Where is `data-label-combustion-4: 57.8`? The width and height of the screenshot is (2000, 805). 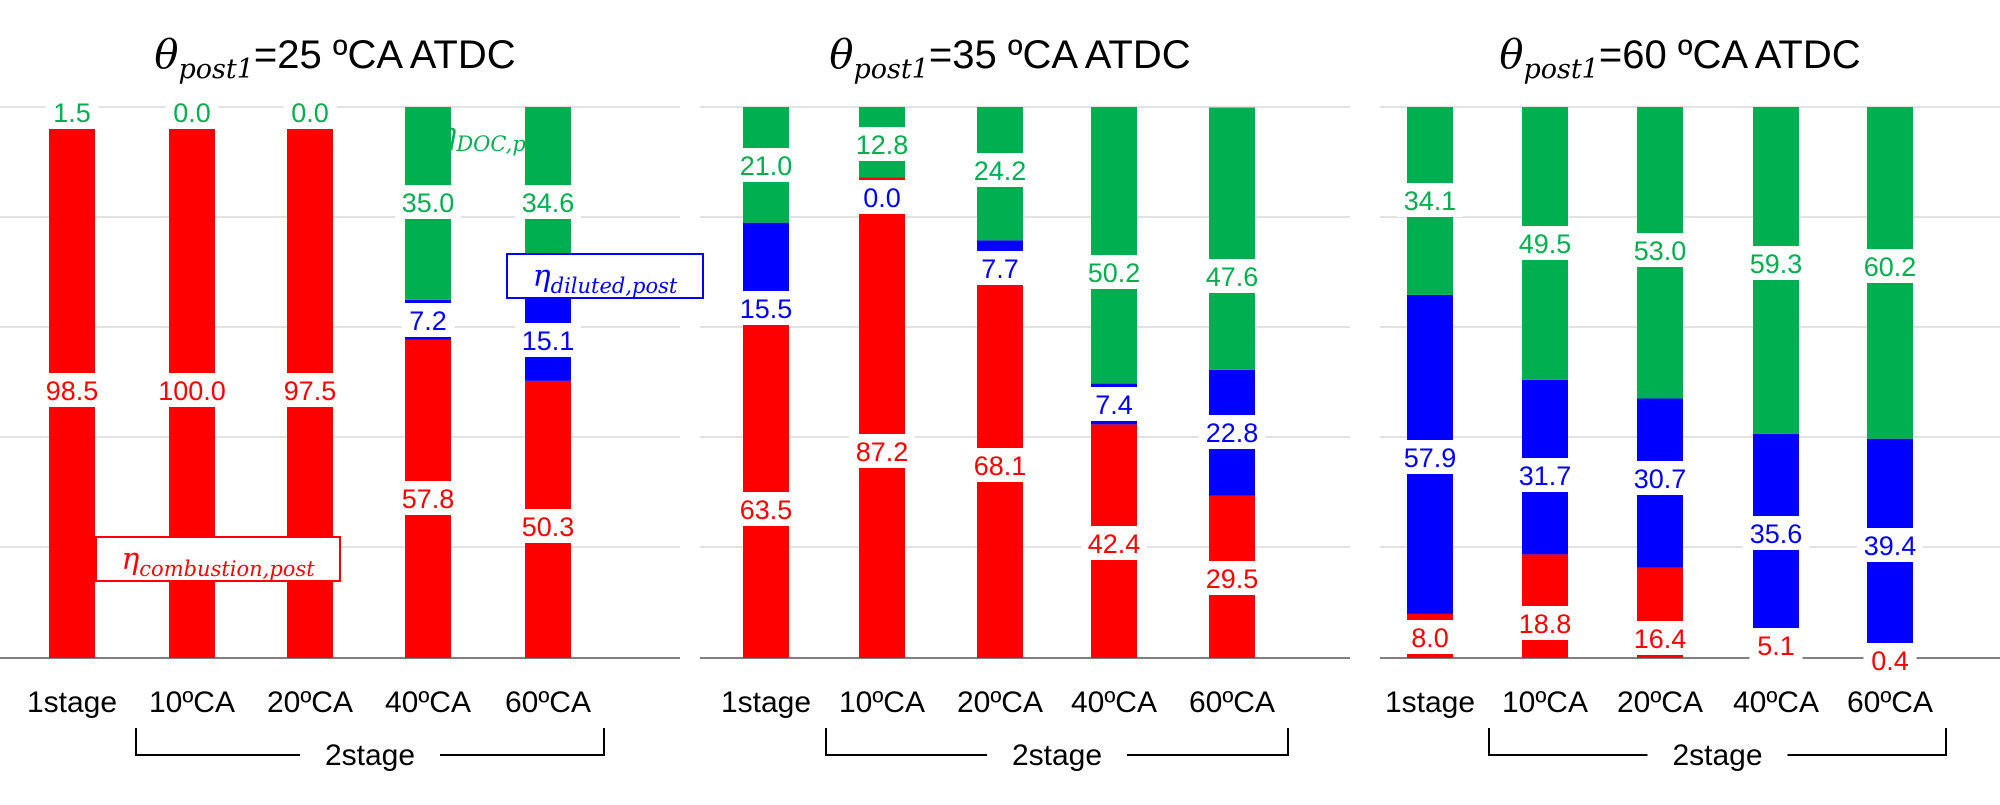
data-label-combustion-4: 57.8 is located at coordinates (428, 499).